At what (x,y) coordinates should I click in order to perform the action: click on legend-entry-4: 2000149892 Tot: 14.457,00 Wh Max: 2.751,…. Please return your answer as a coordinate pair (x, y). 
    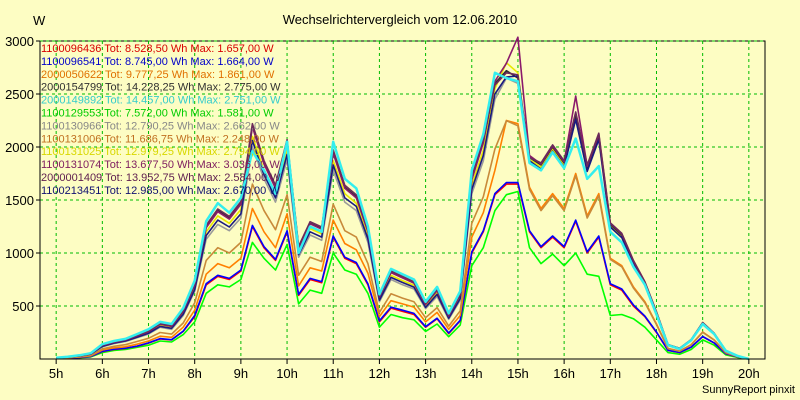
    Looking at the image, I should click on (161, 101).